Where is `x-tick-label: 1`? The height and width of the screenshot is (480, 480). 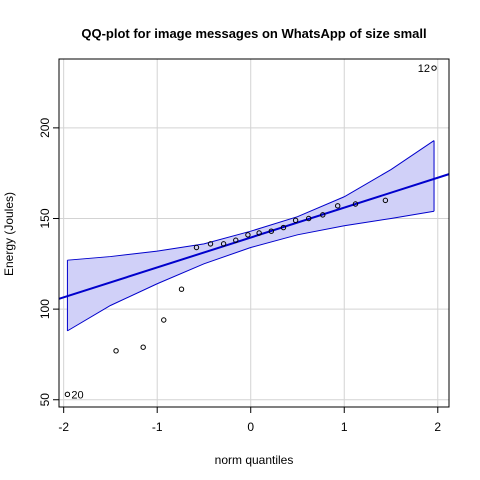
x-tick-label: 1 is located at coordinates (344, 427).